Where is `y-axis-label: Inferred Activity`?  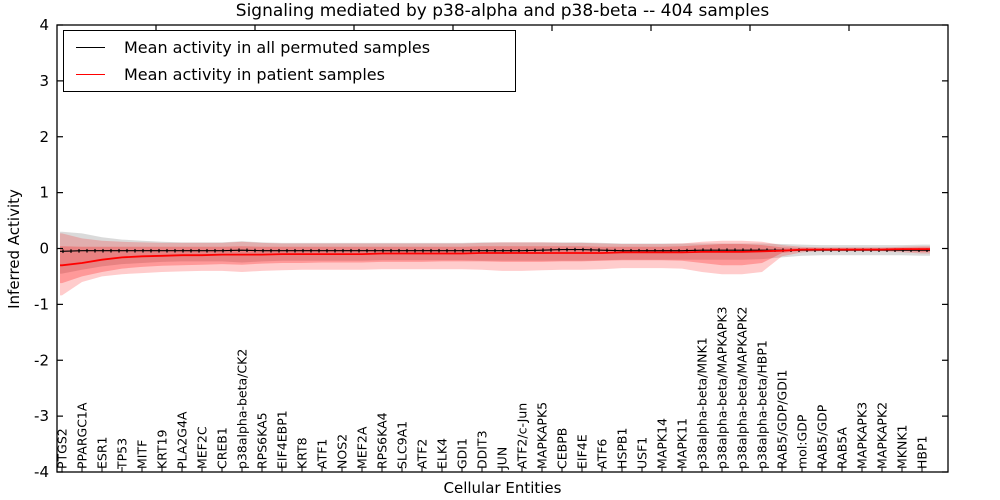 y-axis-label: Inferred Activity is located at coordinates (14, 249).